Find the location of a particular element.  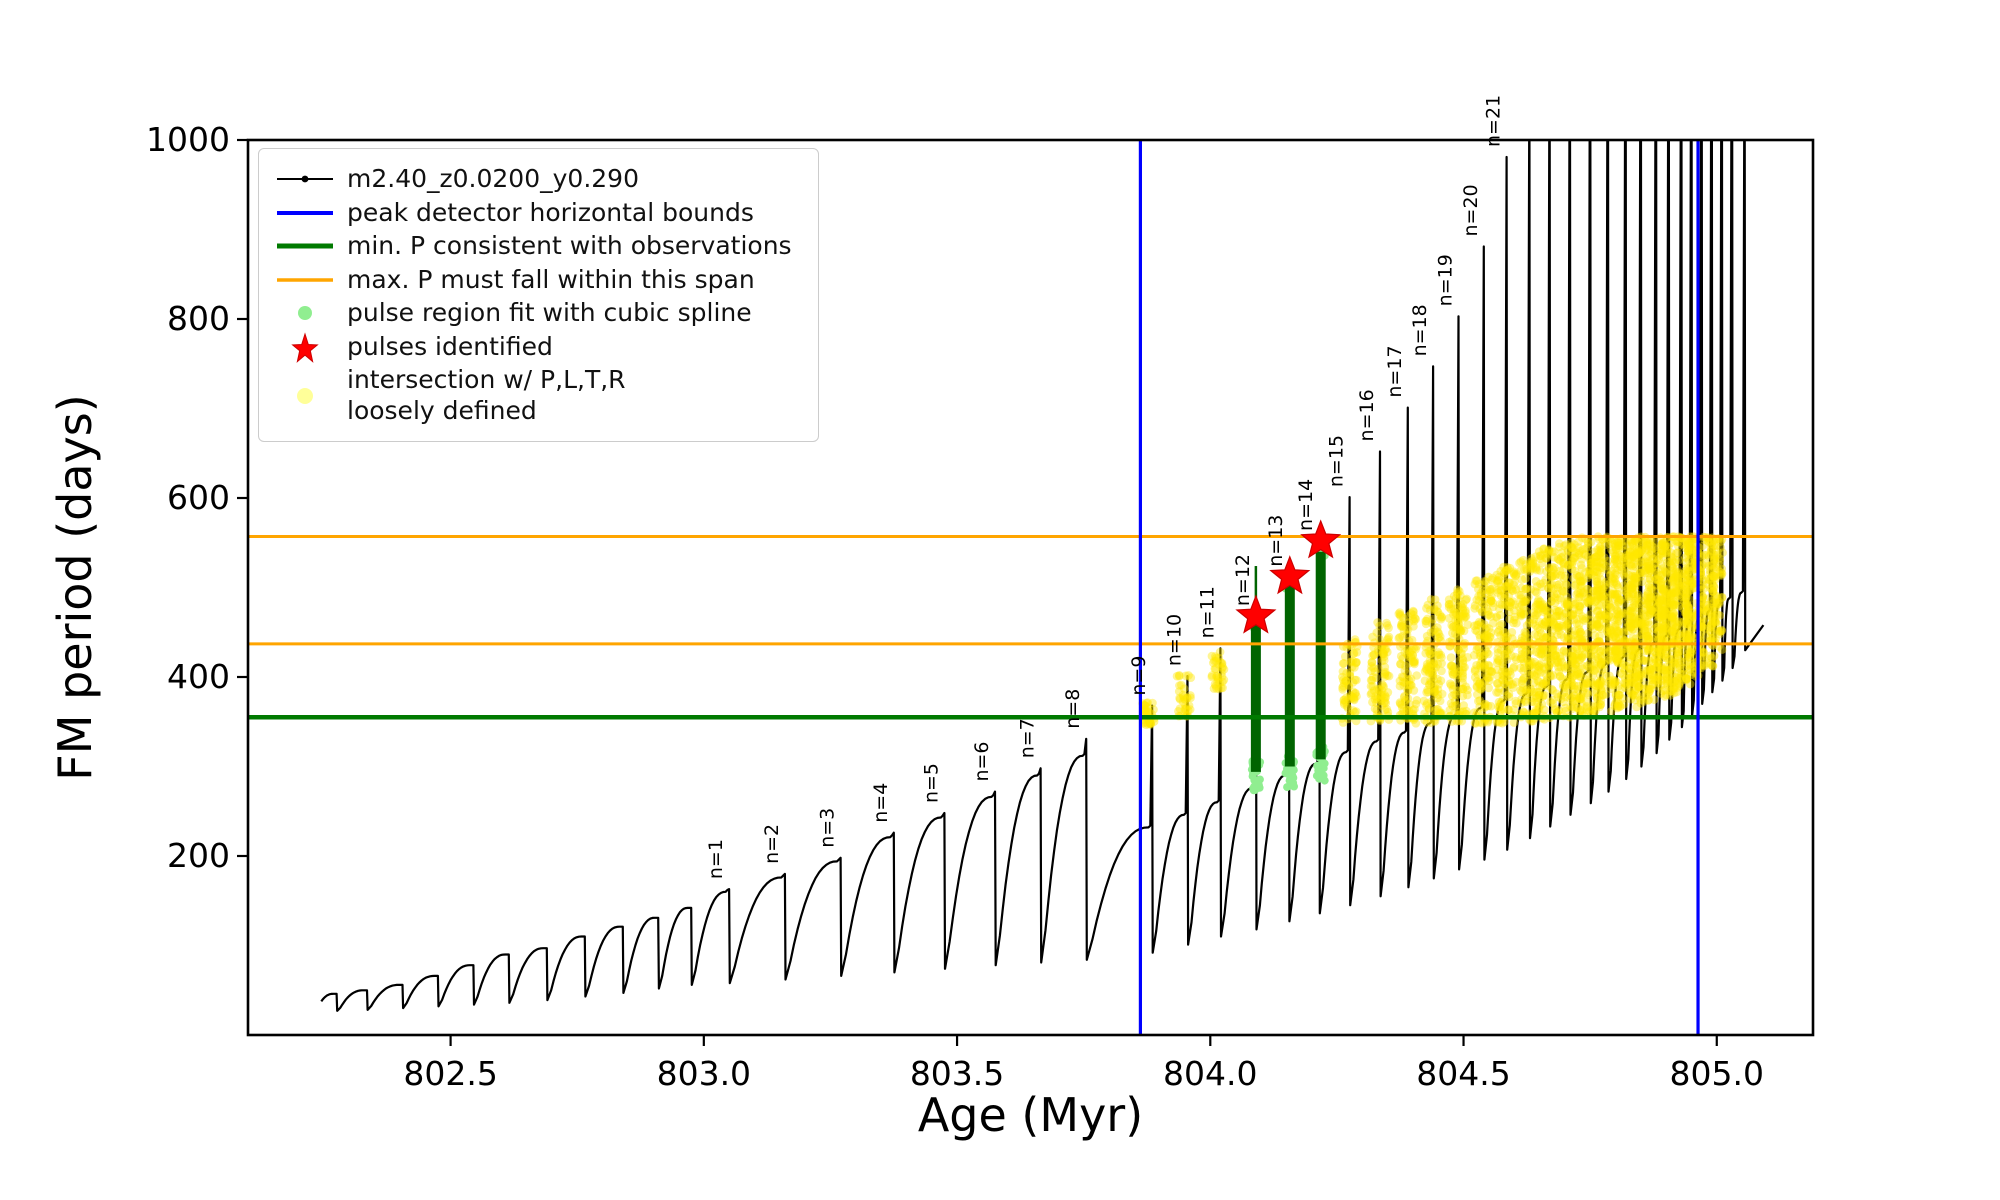

x-tick-label: 804.0 is located at coordinates (1210, 1073).